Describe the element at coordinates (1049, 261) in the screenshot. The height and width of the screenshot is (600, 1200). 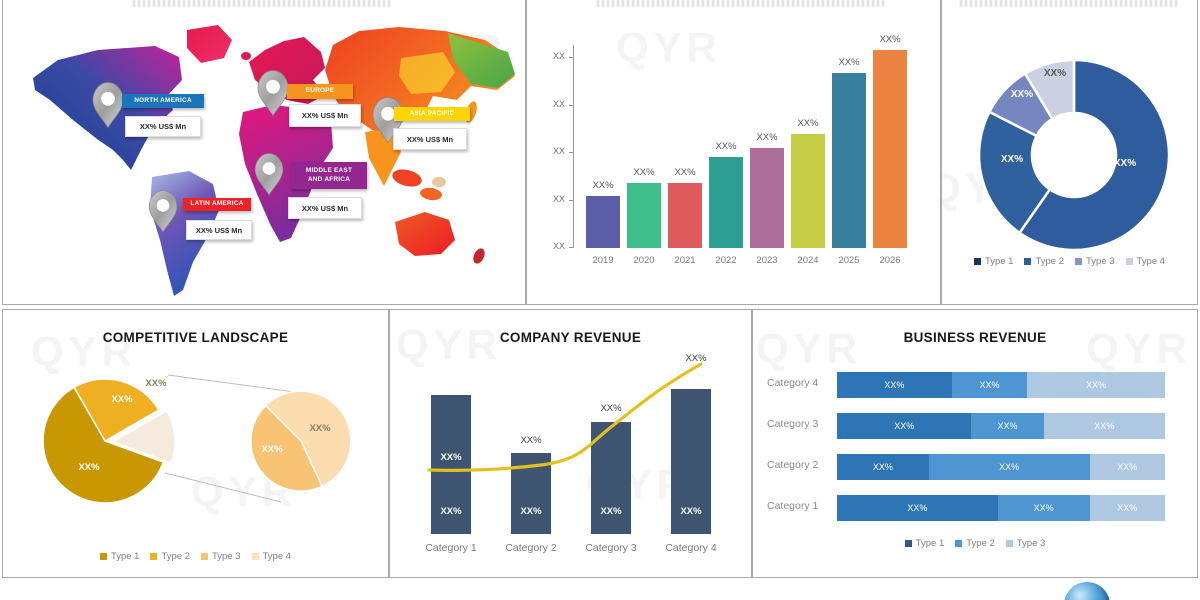
I see `legend-label: Type 2` at that location.